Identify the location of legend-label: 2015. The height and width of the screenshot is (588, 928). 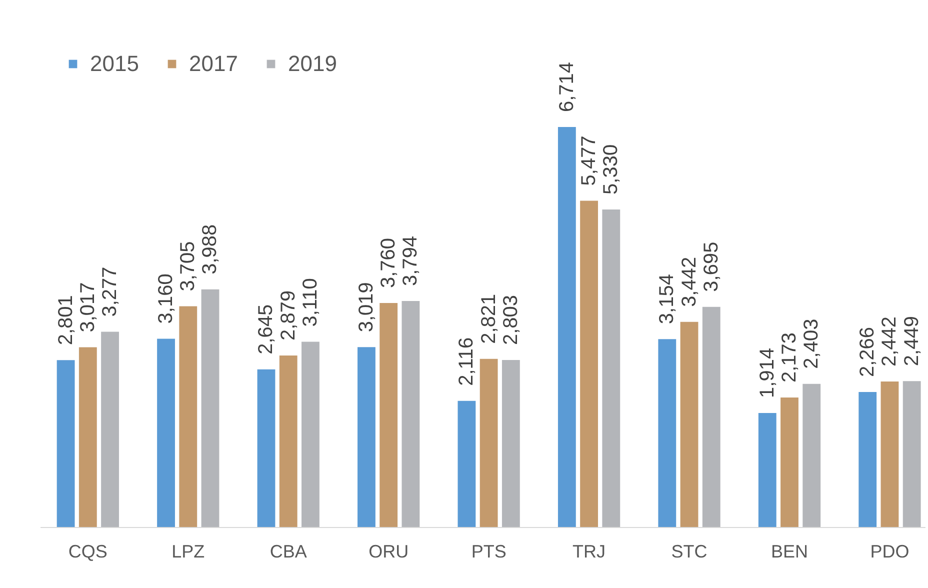
(114, 63).